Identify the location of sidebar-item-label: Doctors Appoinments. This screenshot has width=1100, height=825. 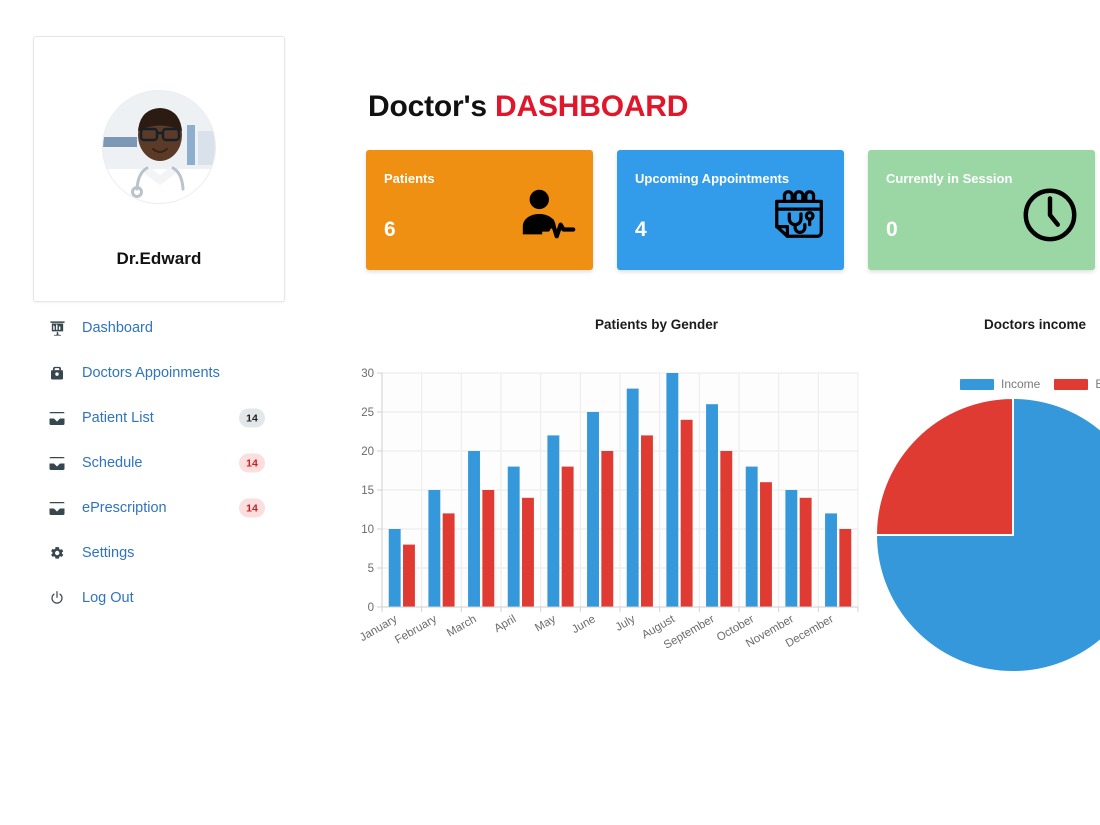
(151, 373).